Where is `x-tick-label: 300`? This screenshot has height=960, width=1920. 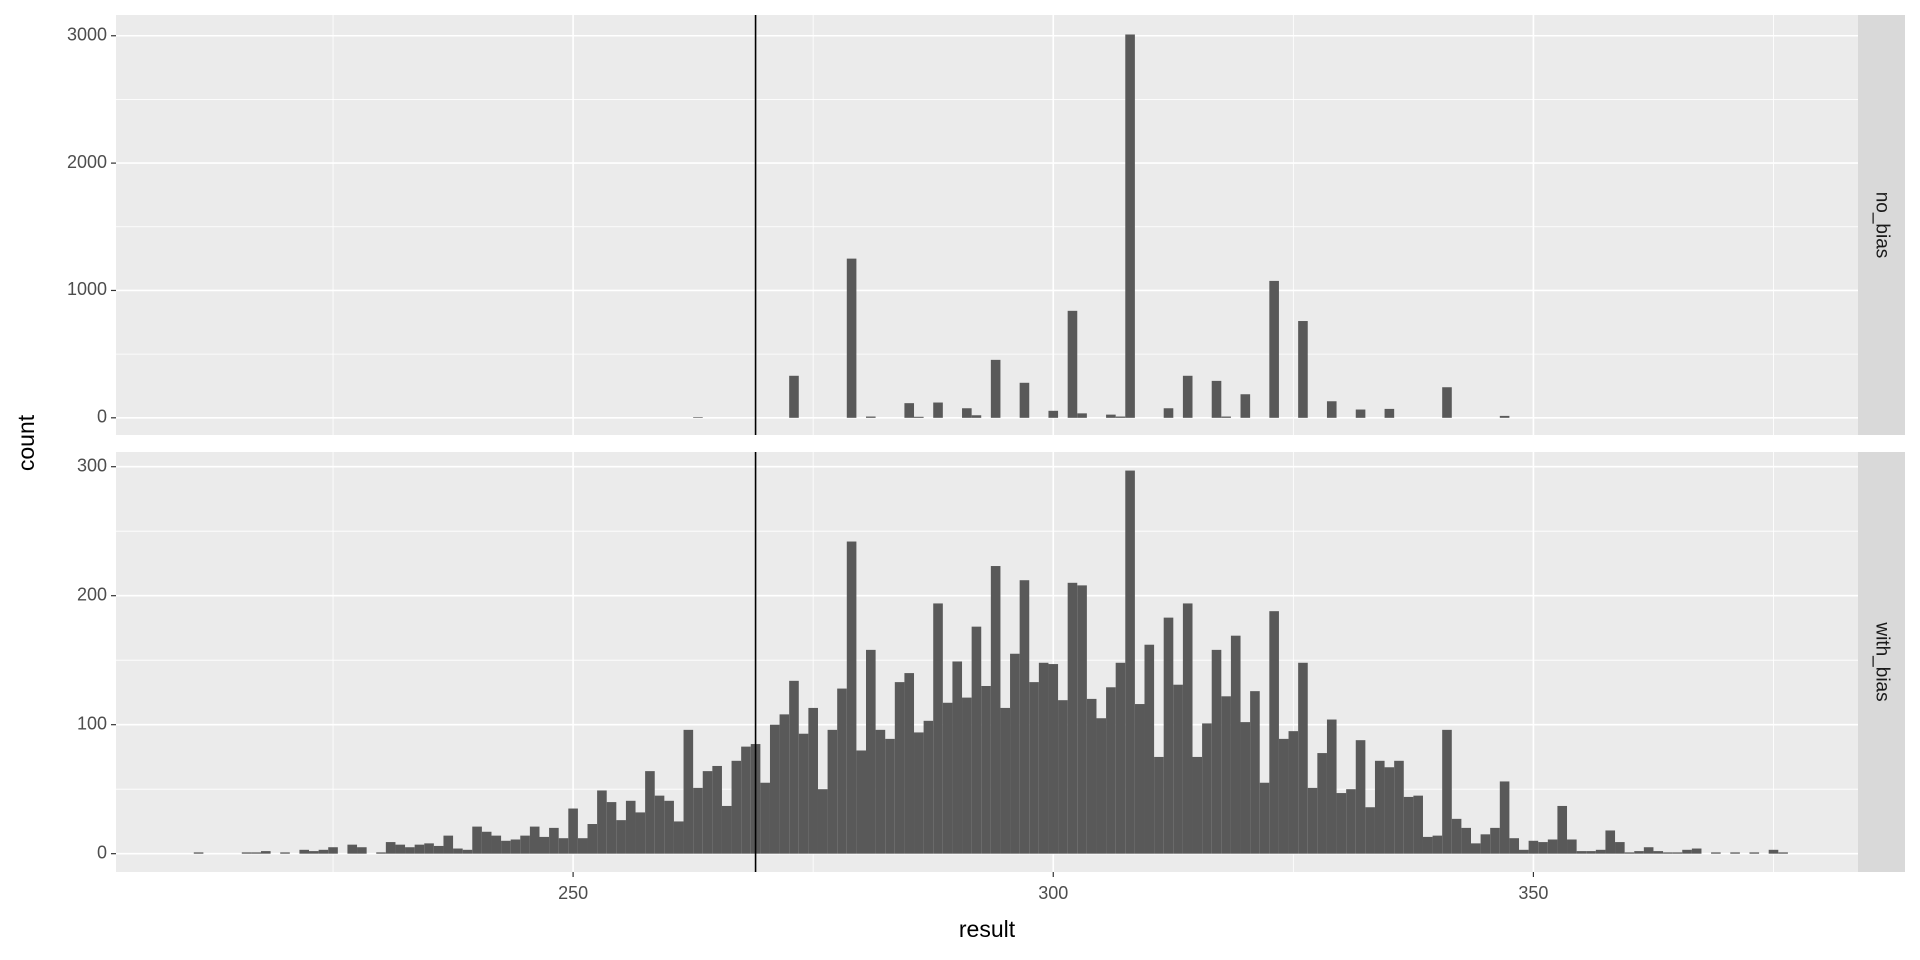
x-tick-label: 300 is located at coordinates (1053, 893).